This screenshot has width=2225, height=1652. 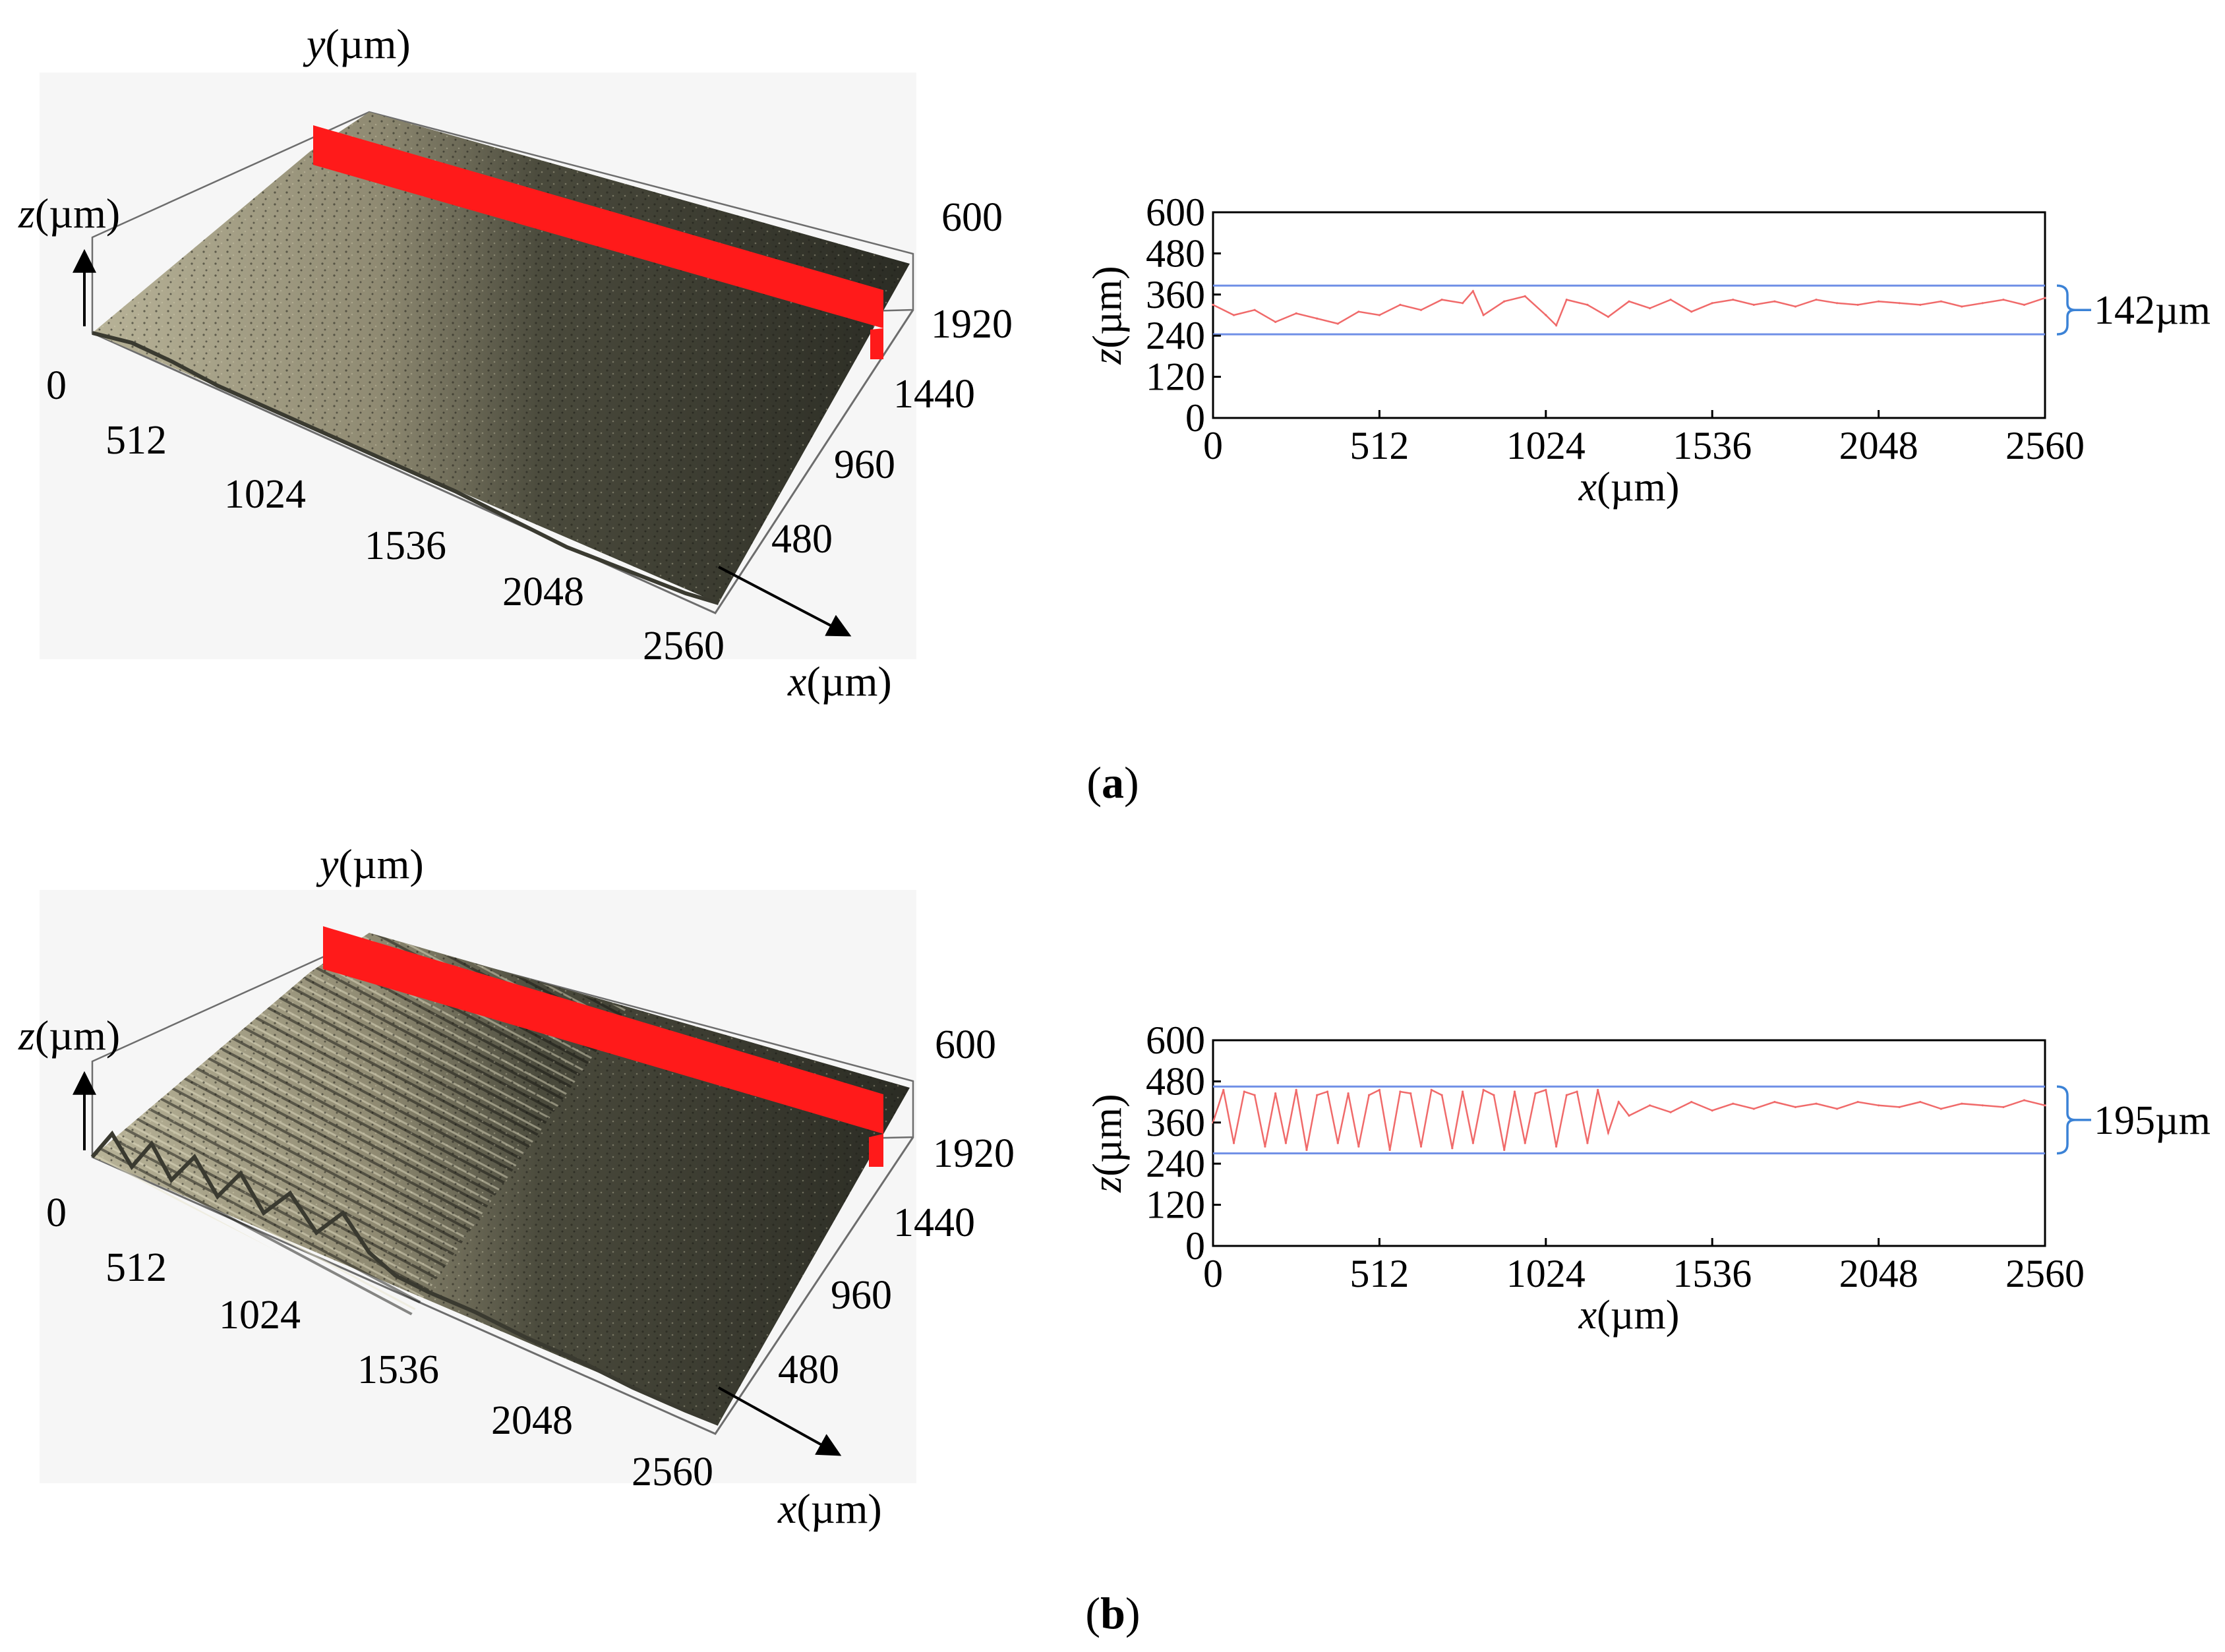 What do you see at coordinates (1175, 212) in the screenshot?
I see `y-tick-label: 600` at bounding box center [1175, 212].